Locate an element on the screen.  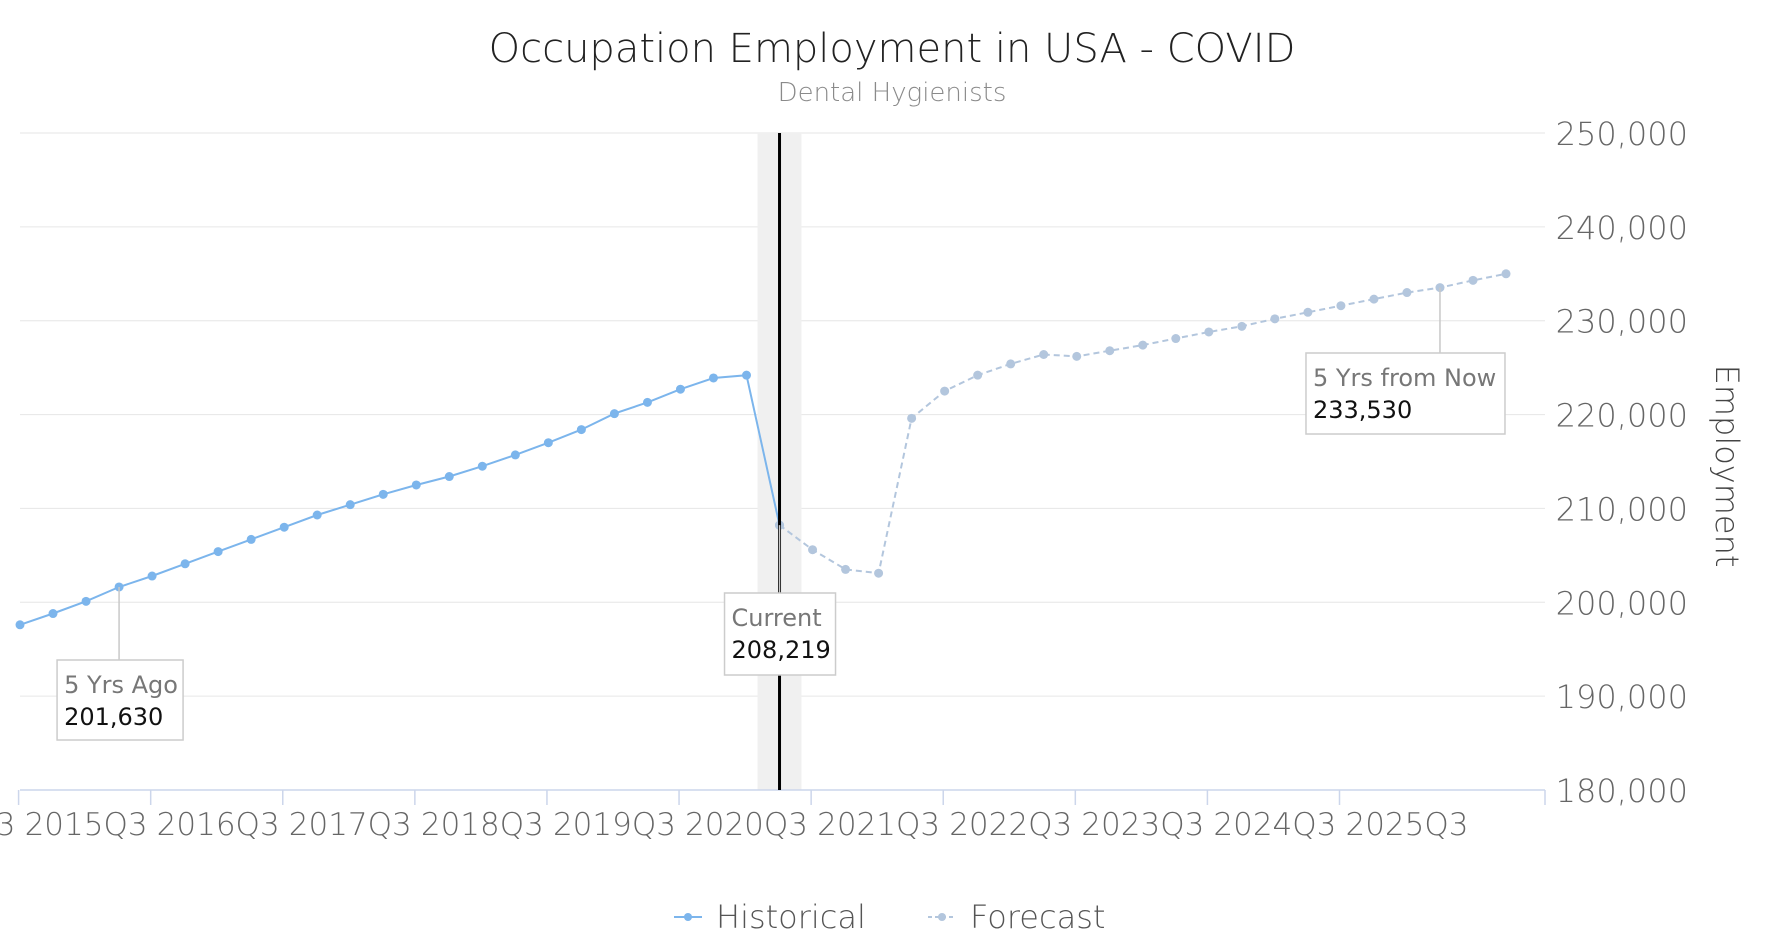
y-tick-label: 200,000 is located at coordinates (1622, 603).